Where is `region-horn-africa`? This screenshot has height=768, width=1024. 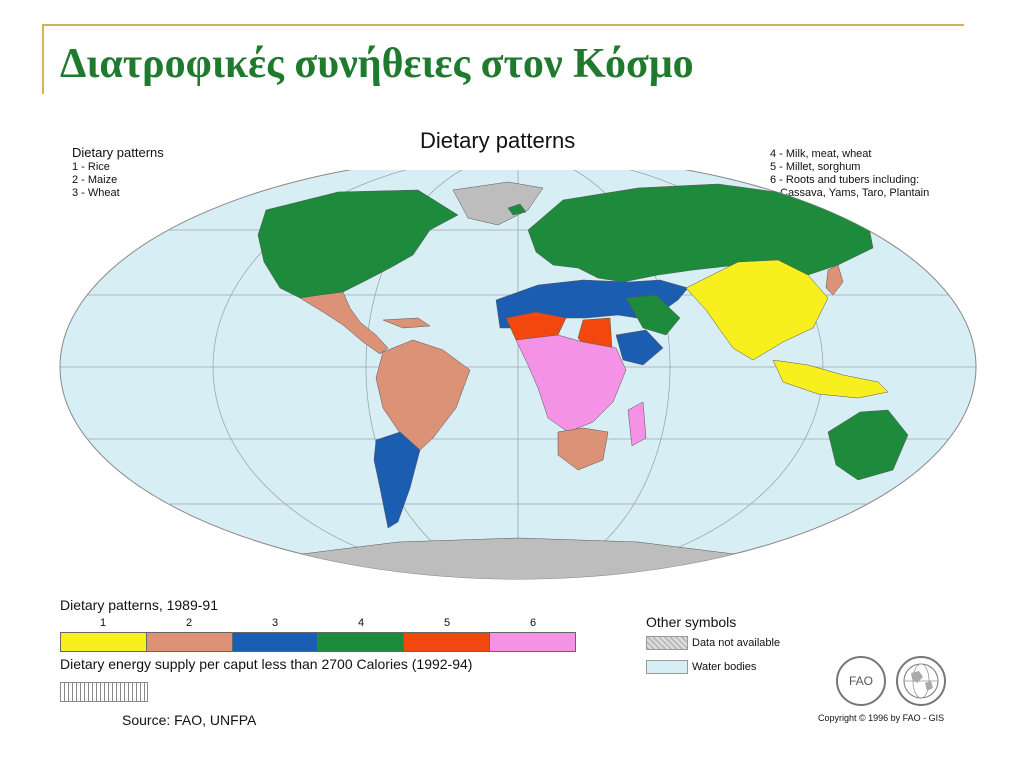 region-horn-africa is located at coordinates (639, 347).